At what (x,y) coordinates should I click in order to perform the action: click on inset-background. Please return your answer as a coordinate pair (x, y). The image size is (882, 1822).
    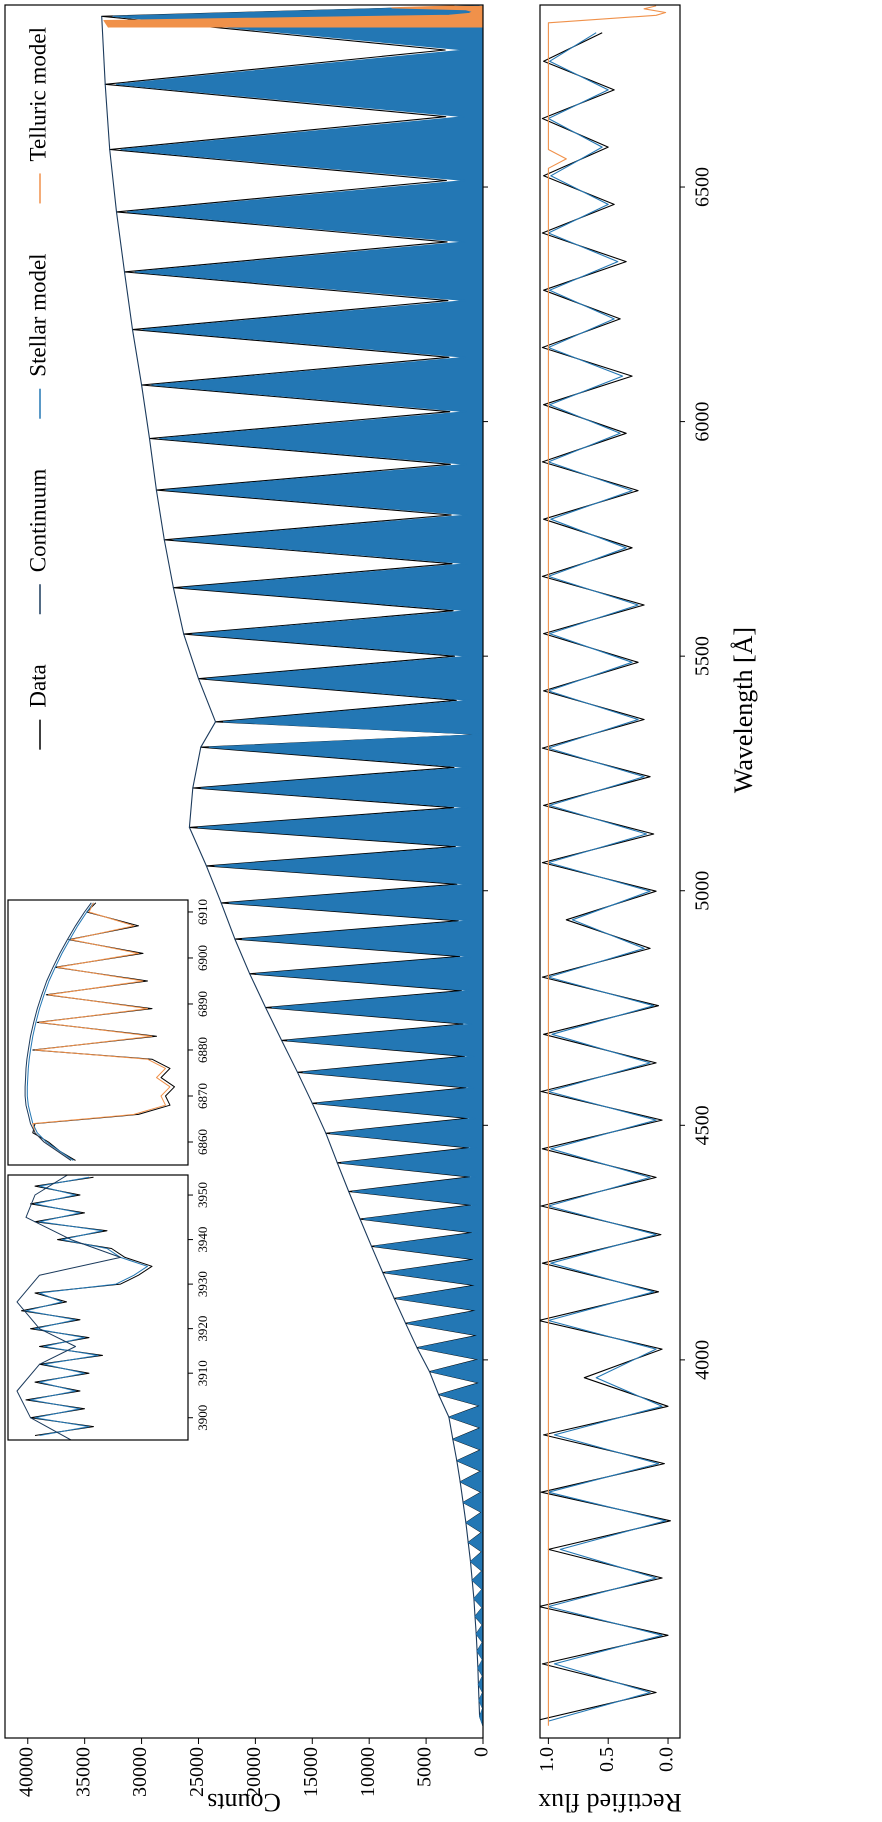
    Looking at the image, I should click on (98, 1307).